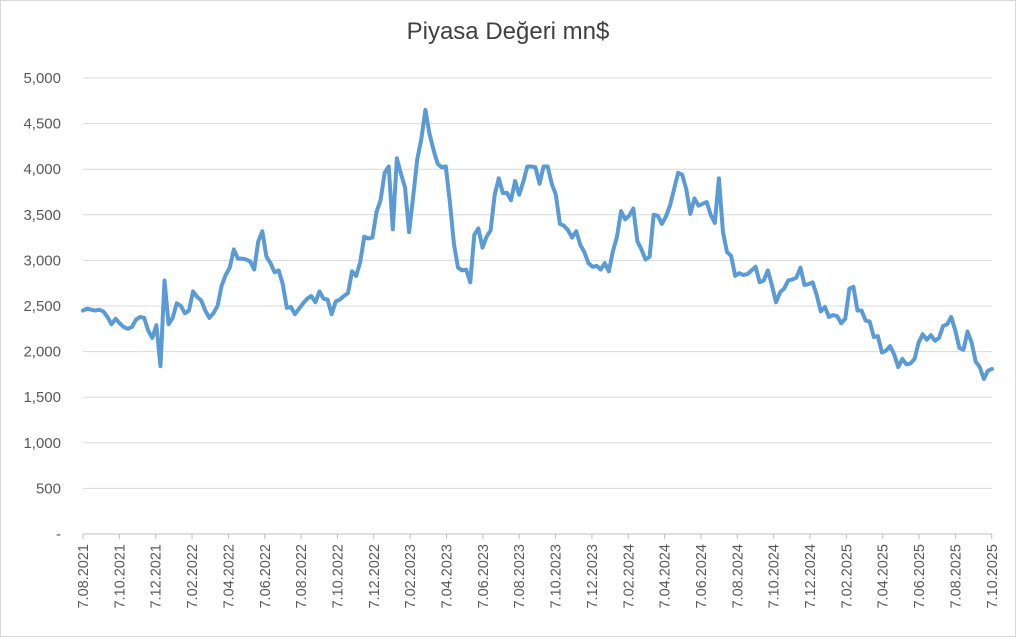 Image resolution: width=1016 pixels, height=637 pixels. Describe the element at coordinates (375, 576) in the screenshot. I see `x-tick-label: 7.12.2022` at that location.